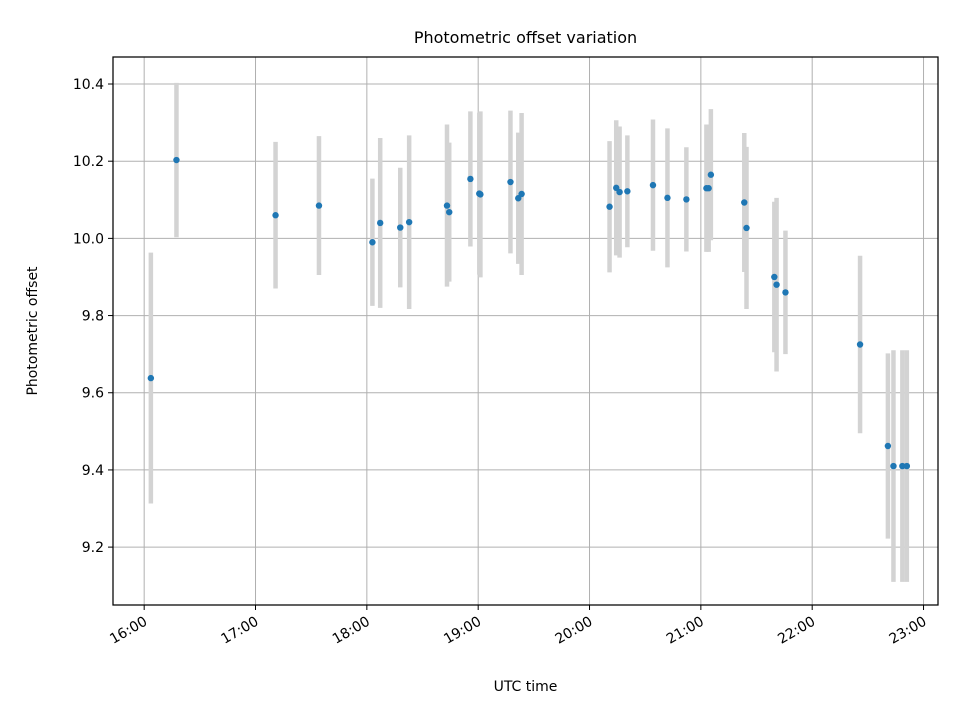 Image resolution: width=960 pixels, height=720 pixels. Describe the element at coordinates (525, 37) in the screenshot. I see `chart-title: Photometric offset variation` at that location.